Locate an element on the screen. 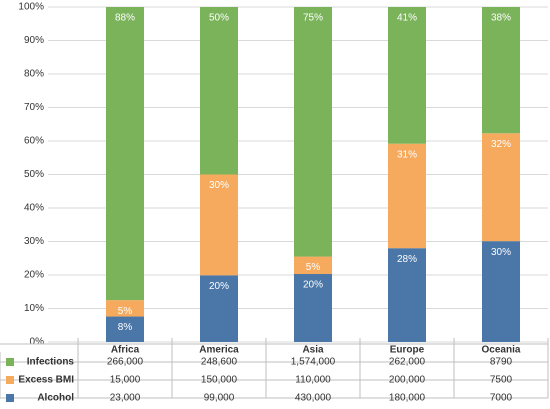 This screenshot has height=409, width=550. y-tick-label: 80% is located at coordinates (34, 74).